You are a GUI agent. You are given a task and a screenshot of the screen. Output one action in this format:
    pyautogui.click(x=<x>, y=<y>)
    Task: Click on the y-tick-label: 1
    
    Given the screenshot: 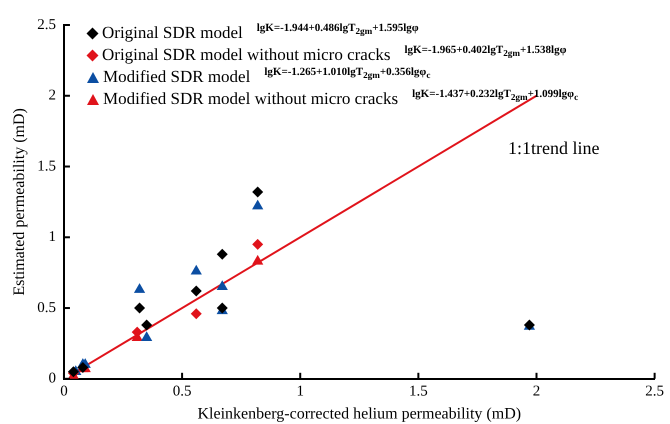 What is the action you would take?
    pyautogui.click(x=52, y=237)
    